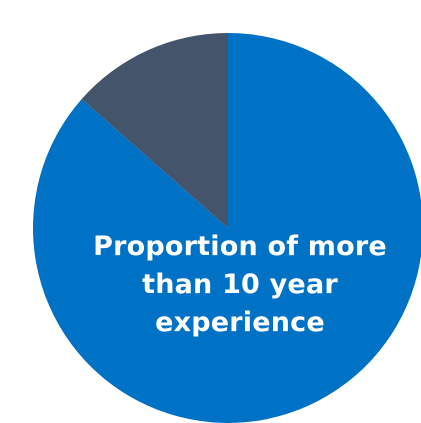 The width and height of the screenshot is (421, 423). Describe the element at coordinates (240, 322) in the screenshot. I see `label-line-3: experience` at that location.